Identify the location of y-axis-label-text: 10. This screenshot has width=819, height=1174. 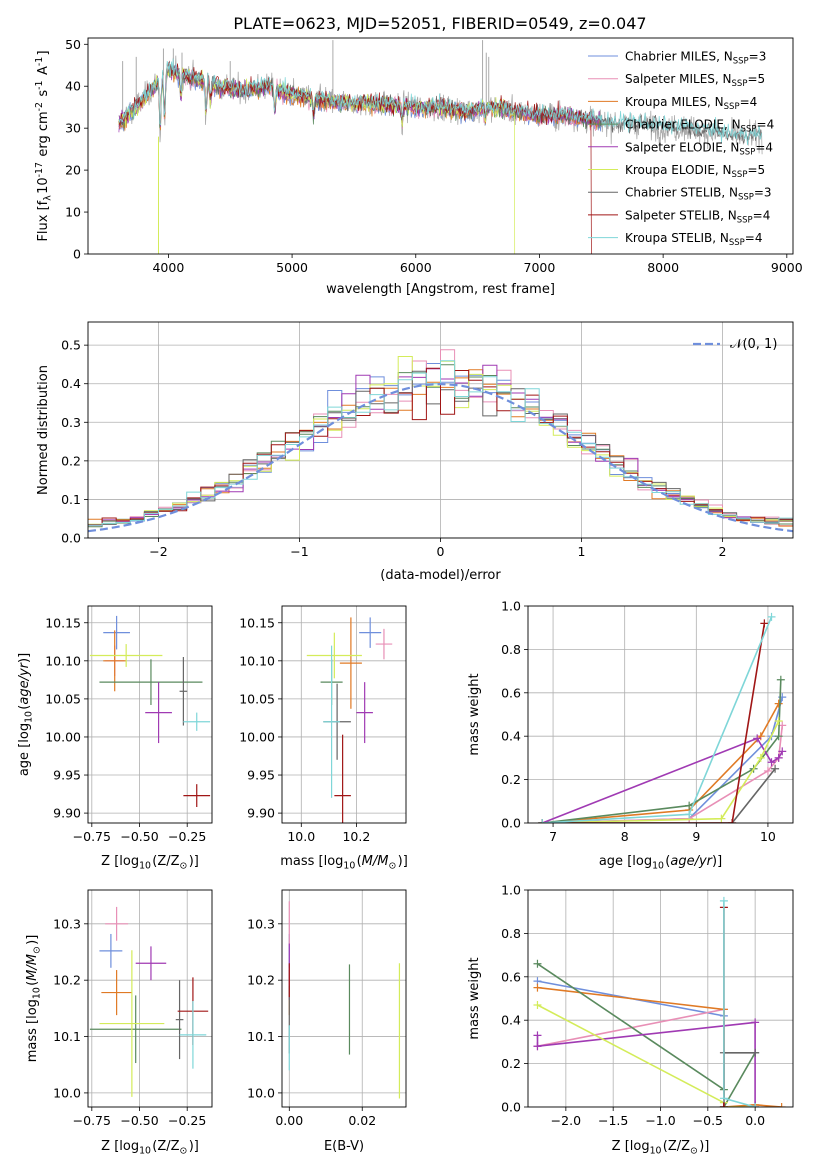
(43, 185).